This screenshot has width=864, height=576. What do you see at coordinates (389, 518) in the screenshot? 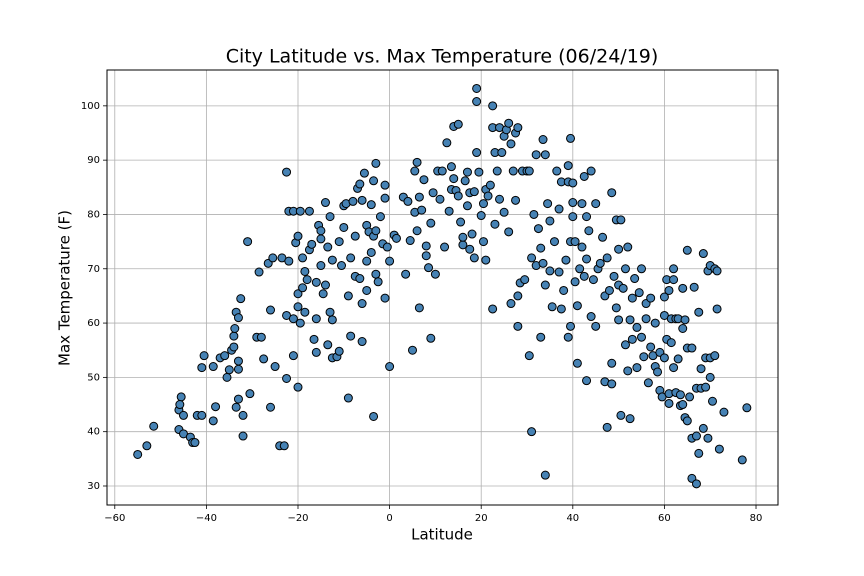
I see `x-tick-label: 0` at bounding box center [389, 518].